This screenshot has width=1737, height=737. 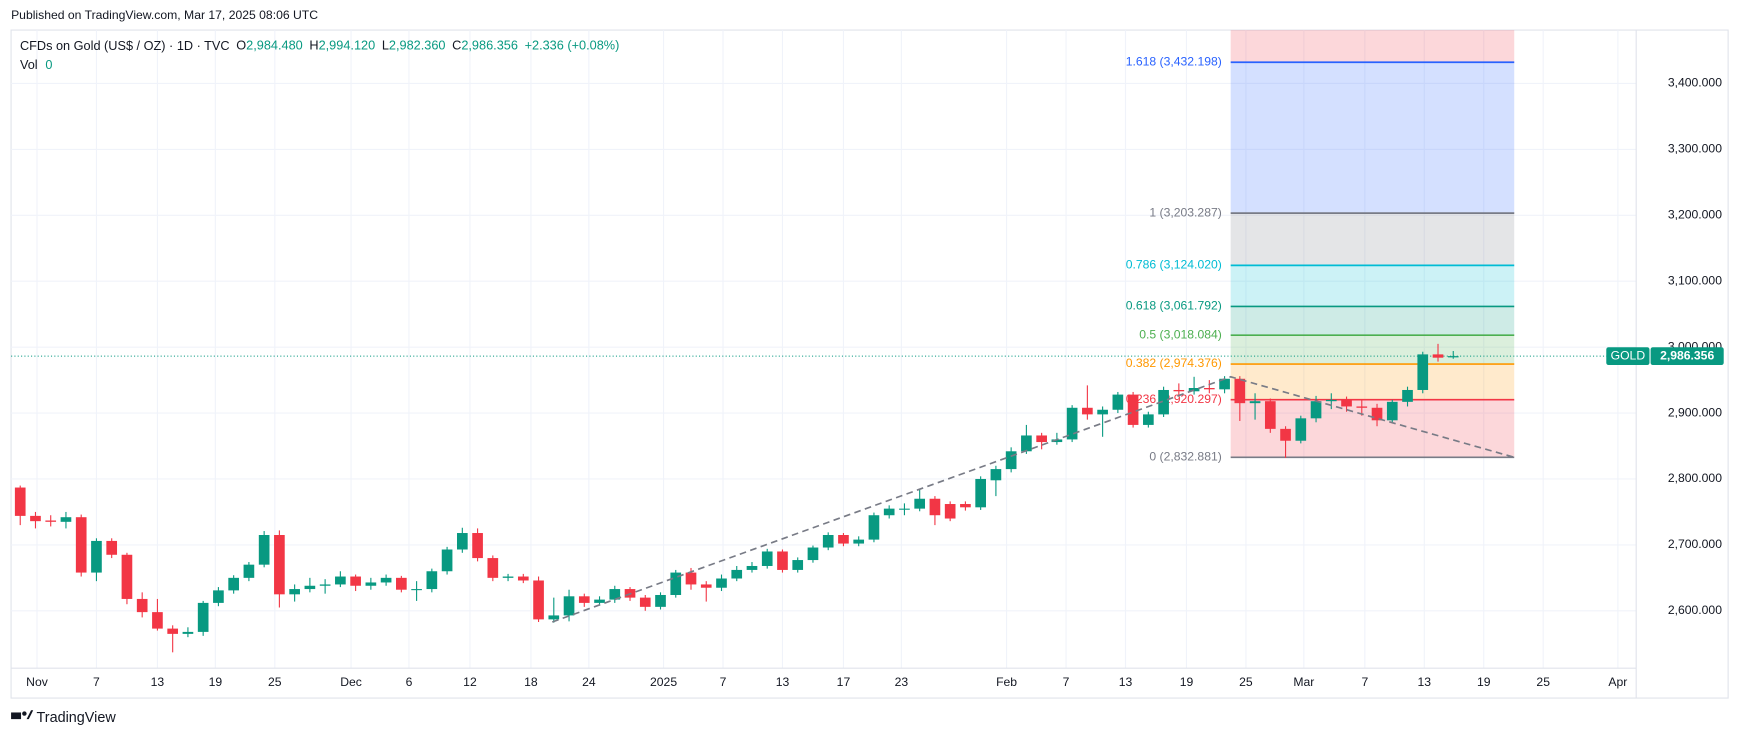 I want to click on tv-logo, so click(x=22, y=715).